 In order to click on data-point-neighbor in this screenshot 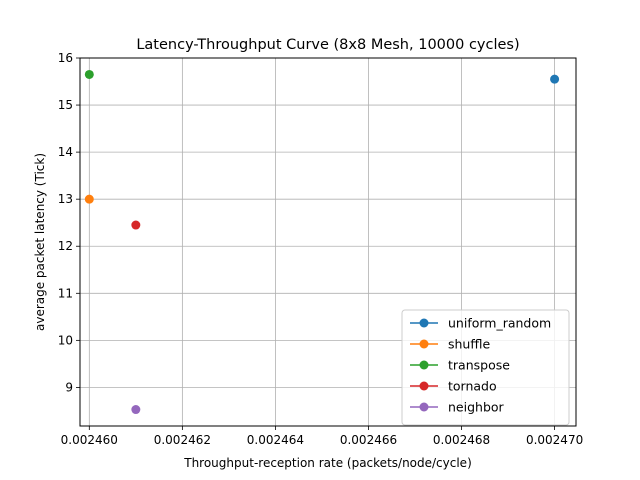, I will do `click(136, 410)`.